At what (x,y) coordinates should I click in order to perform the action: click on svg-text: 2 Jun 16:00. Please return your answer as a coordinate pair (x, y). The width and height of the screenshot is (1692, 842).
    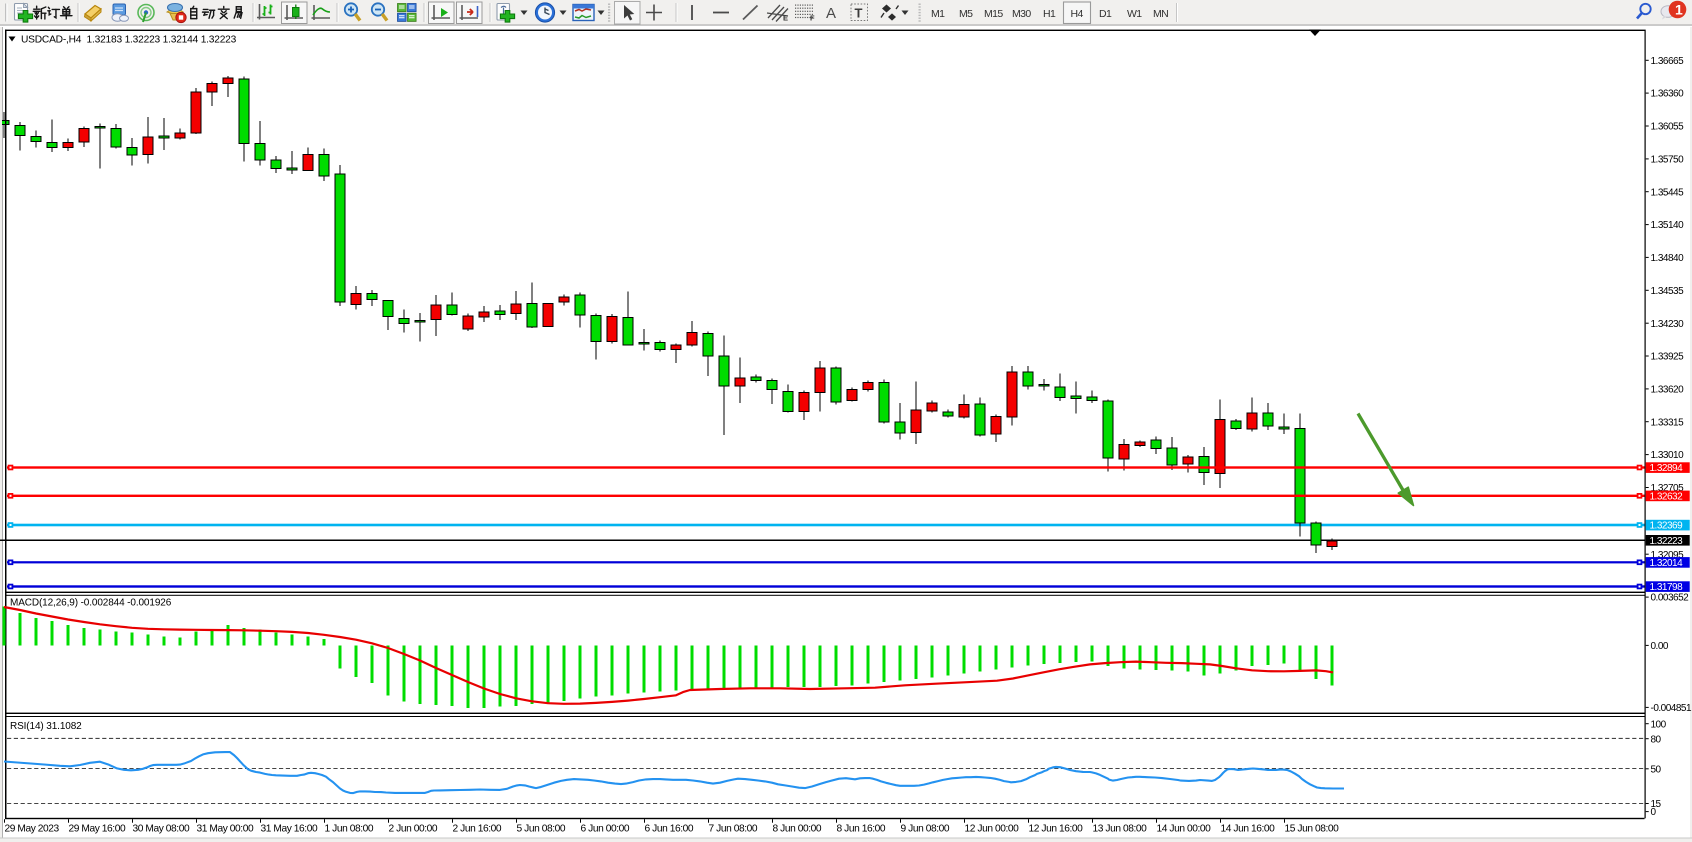
    Looking at the image, I should click on (477, 829).